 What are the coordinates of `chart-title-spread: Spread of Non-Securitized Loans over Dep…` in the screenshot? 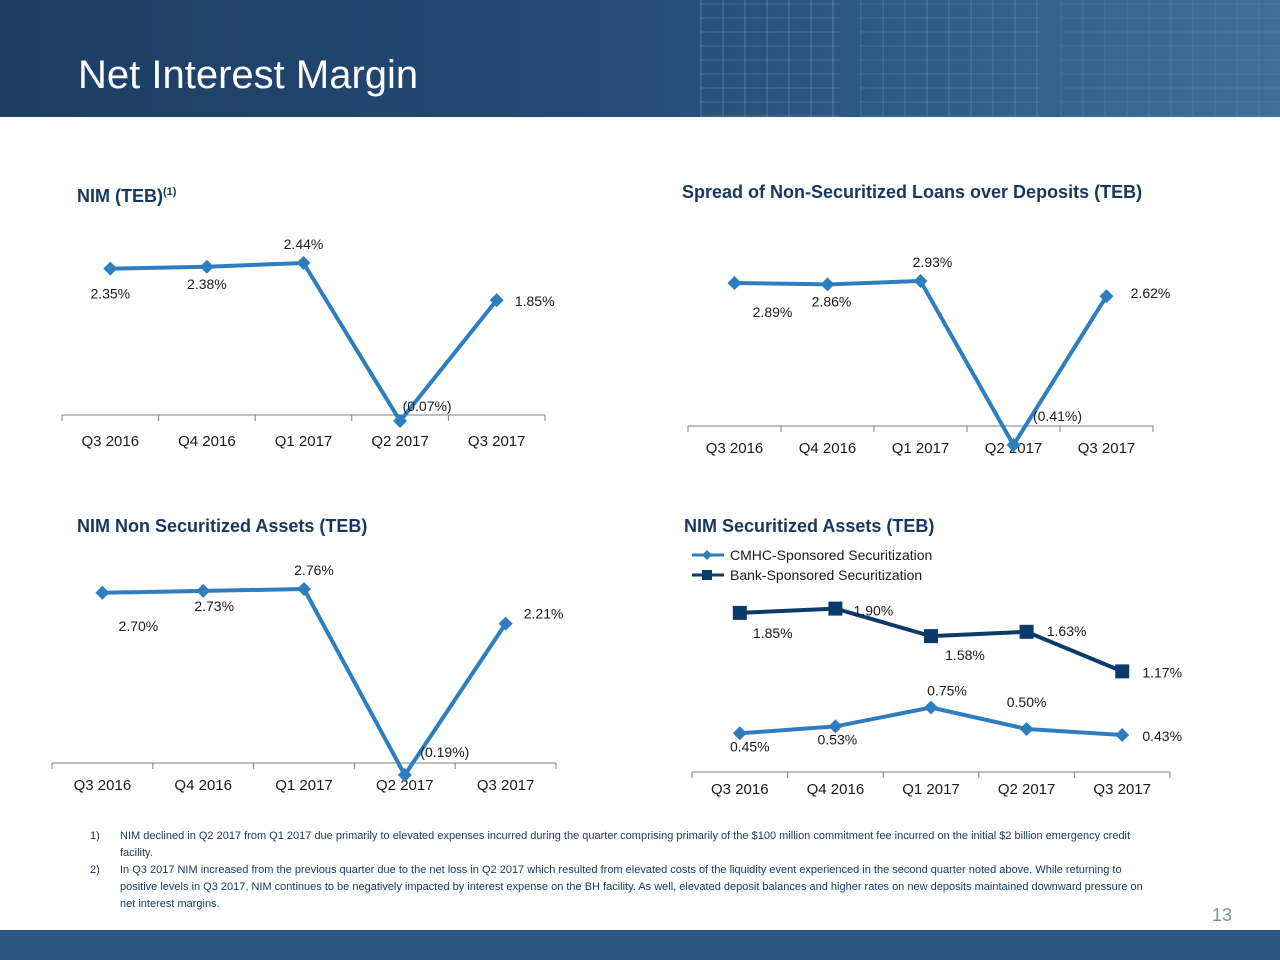 It's located at (912, 192).